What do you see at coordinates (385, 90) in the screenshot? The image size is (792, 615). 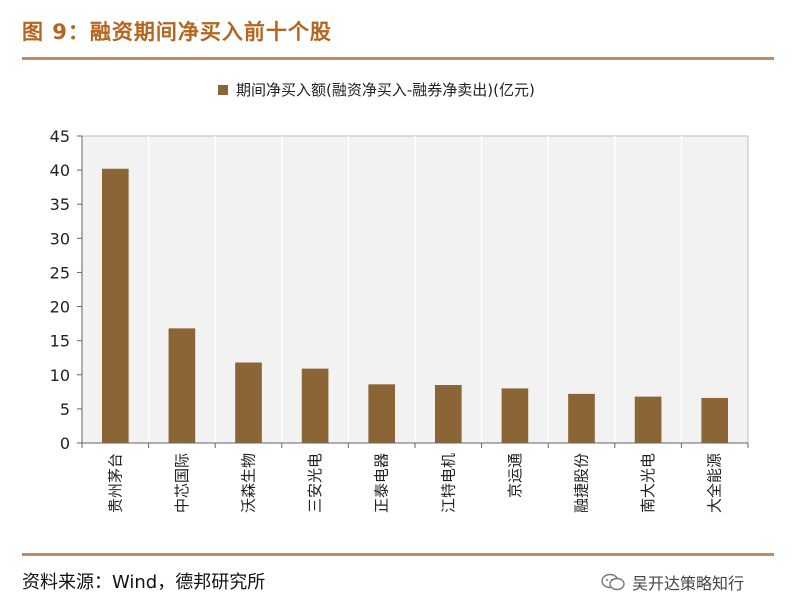 I see `legend-label: 期间净买入额(融资净买入-融券净卖出)(亿元)` at bounding box center [385, 90].